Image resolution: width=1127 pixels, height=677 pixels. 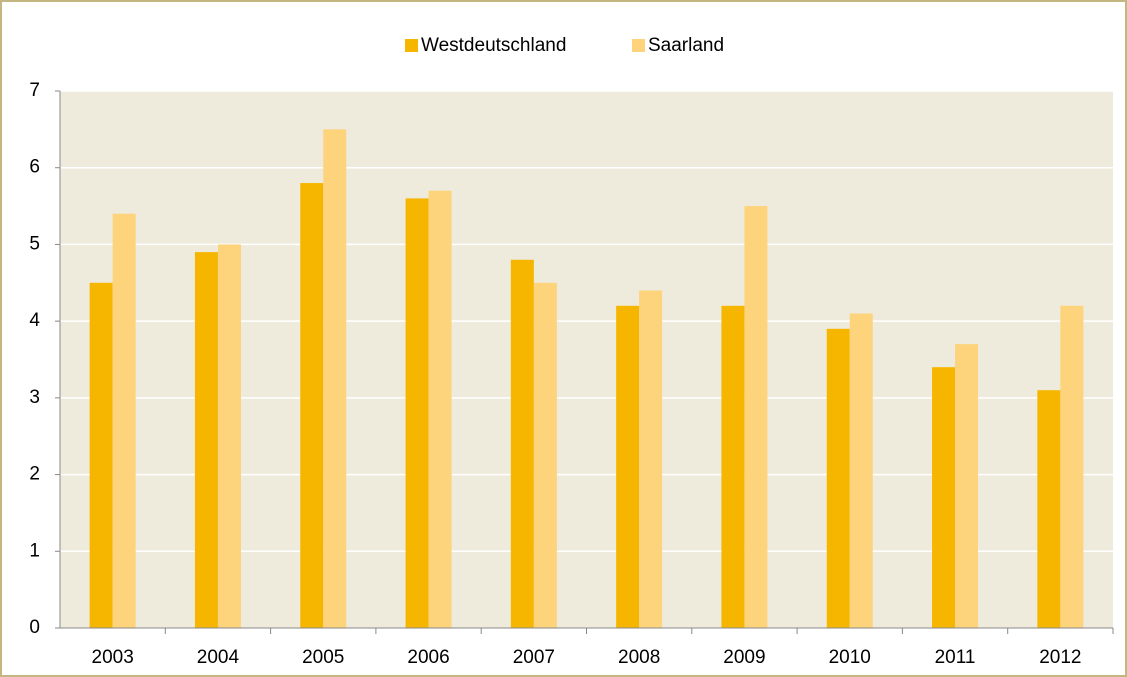 I want to click on x-tick-label: 2011, so click(x=955, y=657).